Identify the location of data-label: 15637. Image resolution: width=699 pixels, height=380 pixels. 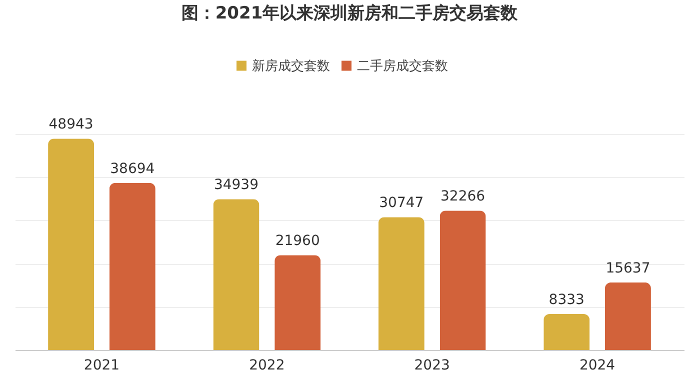
(628, 268).